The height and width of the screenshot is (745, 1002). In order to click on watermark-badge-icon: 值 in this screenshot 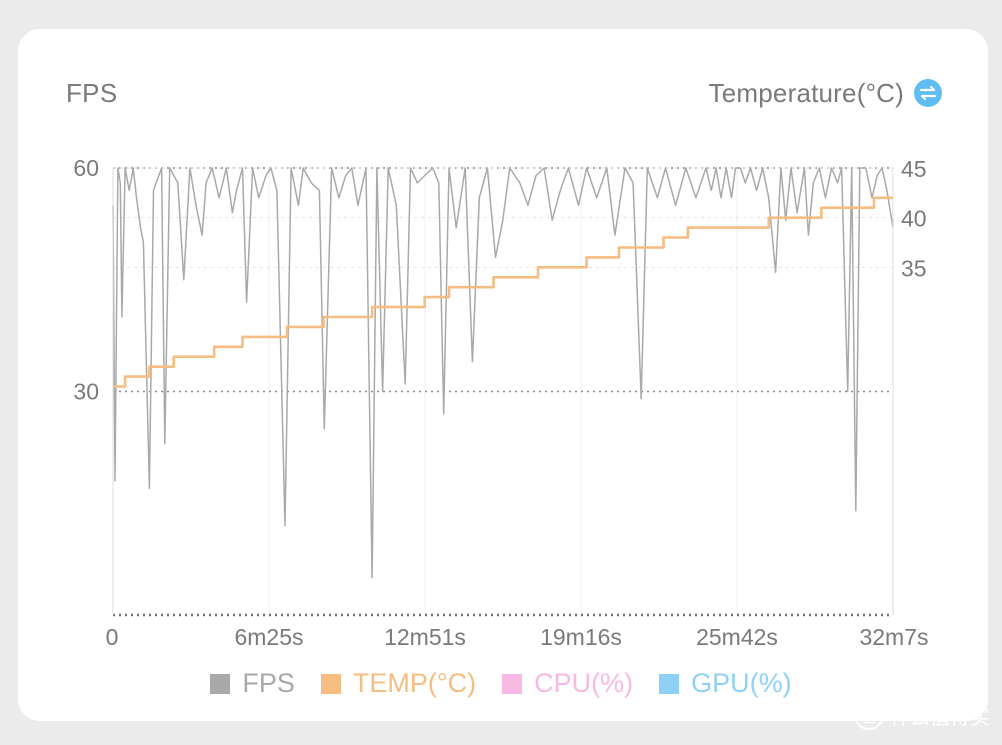, I will do `click(869, 715)`.